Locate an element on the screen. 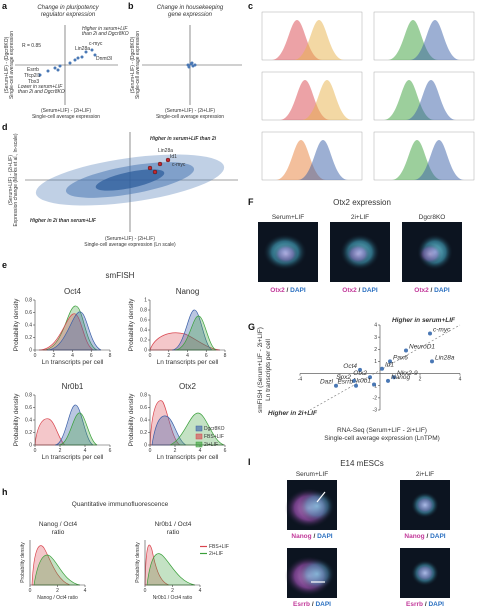 The height and width of the screenshot is (612, 482). label: c is located at coordinates (250, 6).